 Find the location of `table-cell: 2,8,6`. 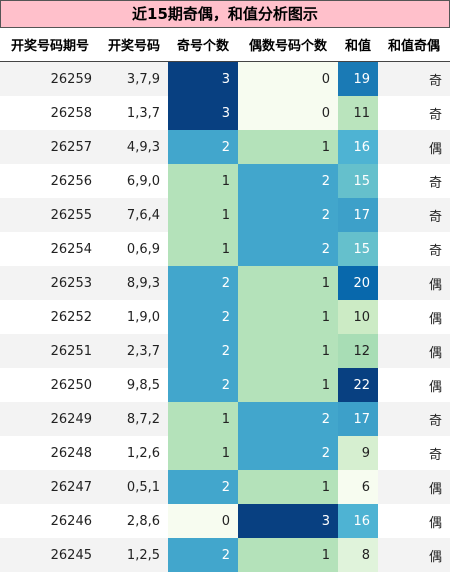

table-cell: 2,8,6 is located at coordinates (143, 521).